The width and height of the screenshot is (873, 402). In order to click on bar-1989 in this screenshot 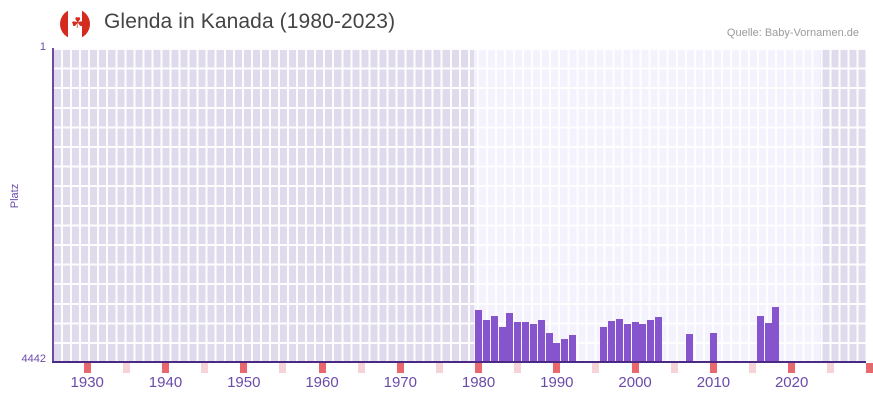, I will do `click(549, 347)`.